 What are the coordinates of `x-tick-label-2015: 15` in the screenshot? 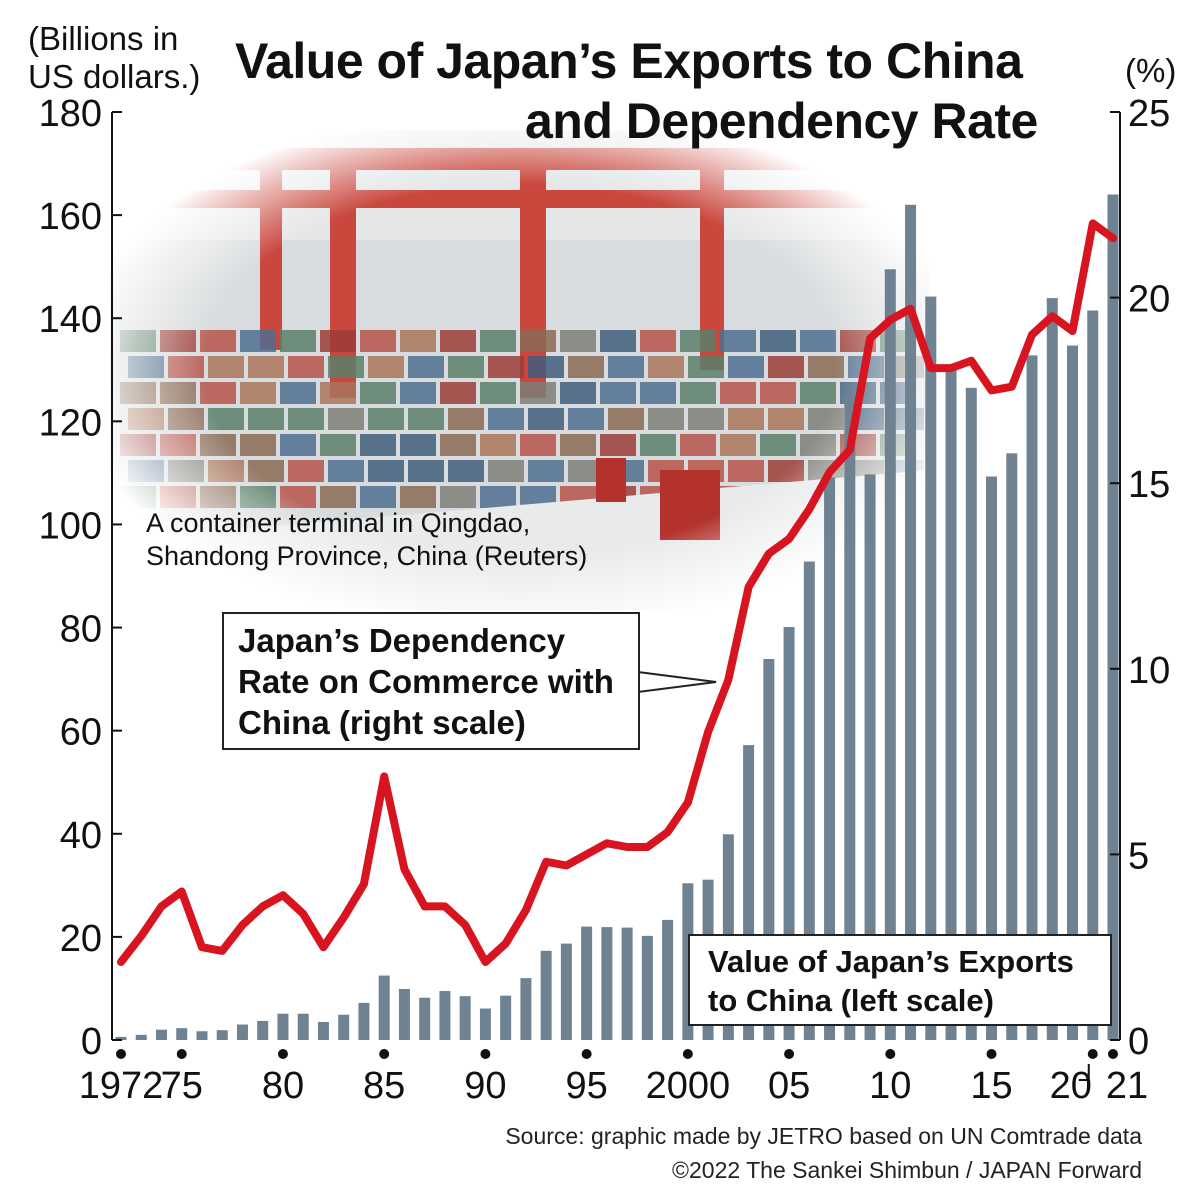 It's located at (991, 1086).